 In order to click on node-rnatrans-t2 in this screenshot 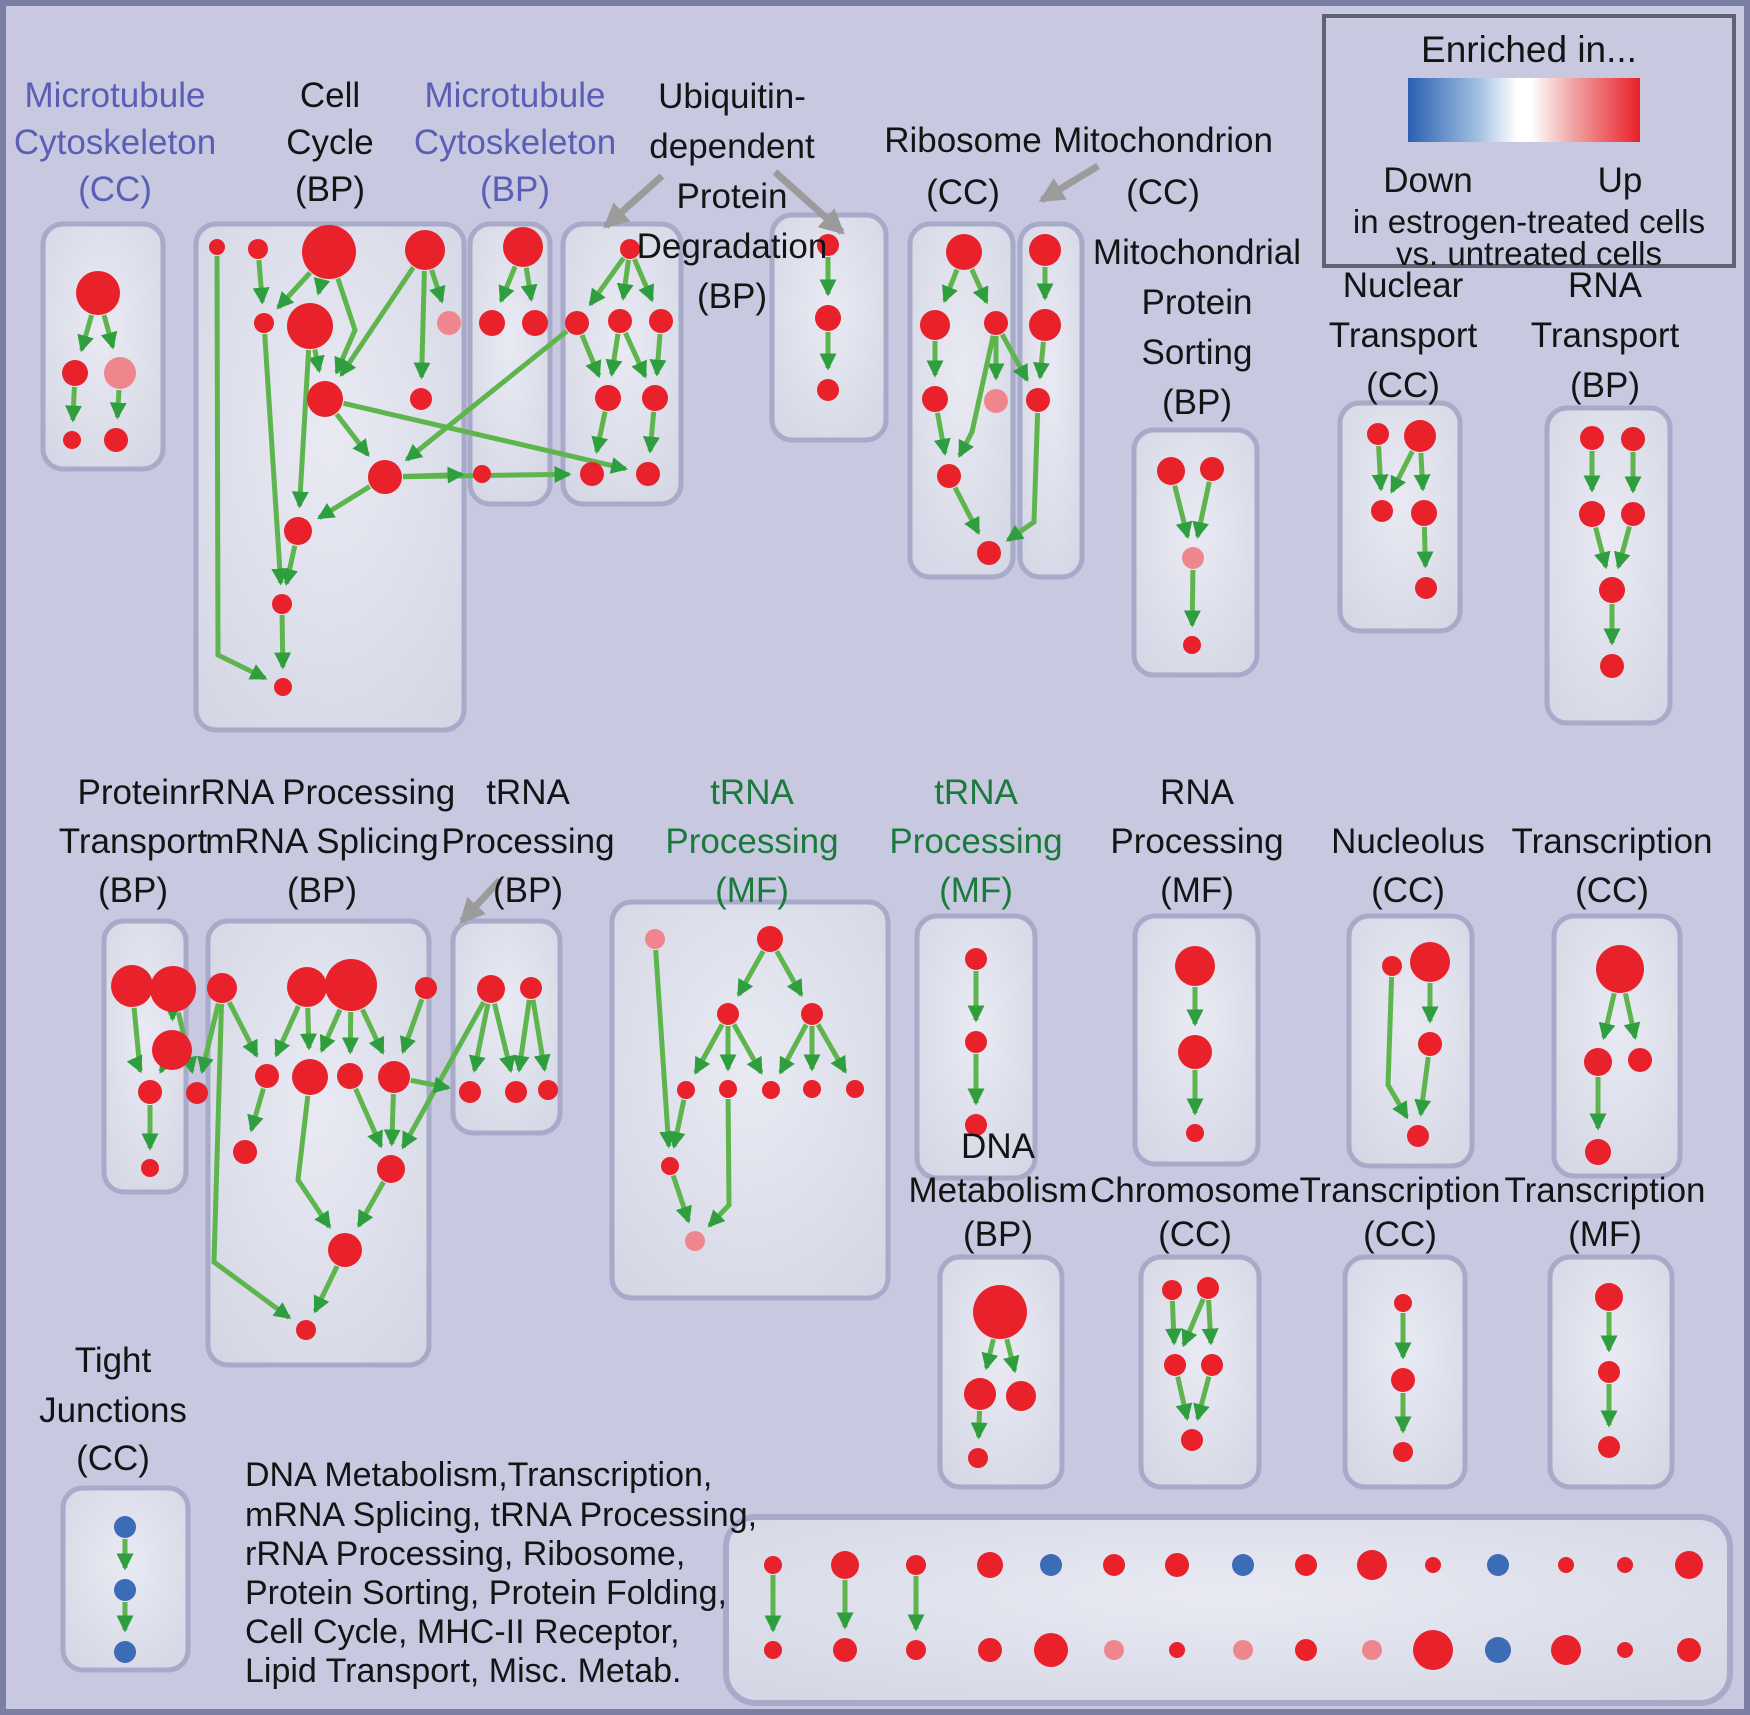, I will do `click(1633, 439)`.